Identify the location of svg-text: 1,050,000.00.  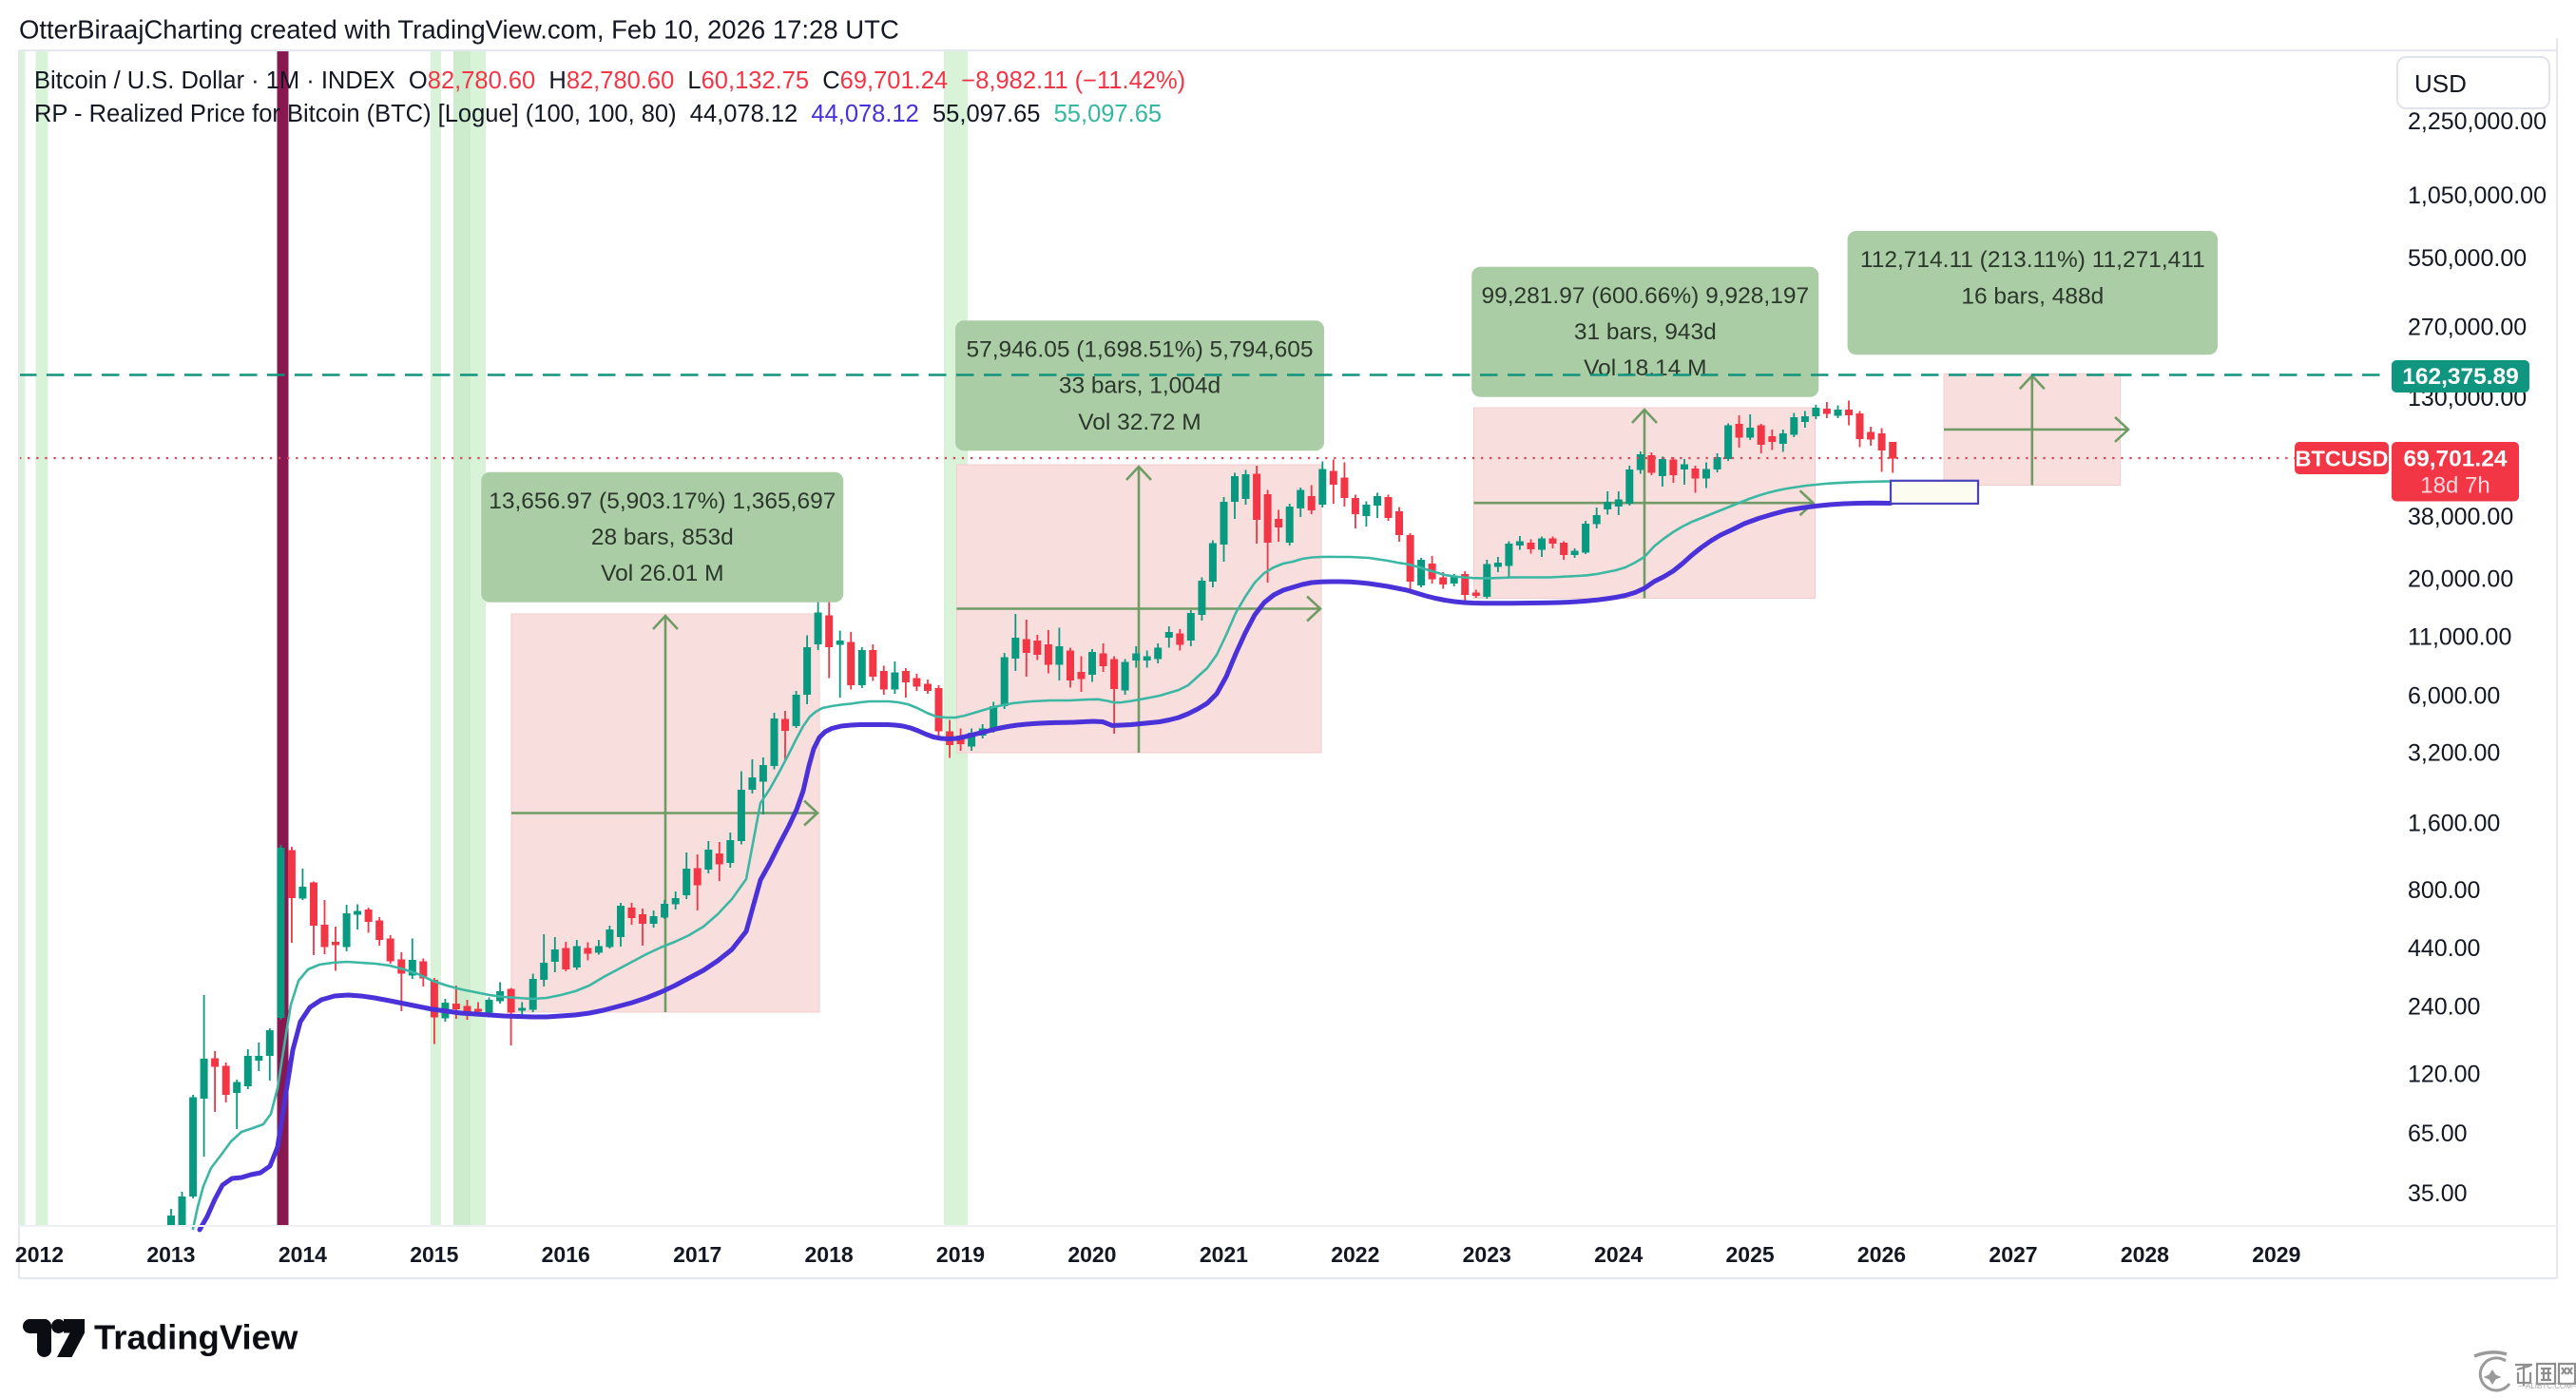
(2478, 195).